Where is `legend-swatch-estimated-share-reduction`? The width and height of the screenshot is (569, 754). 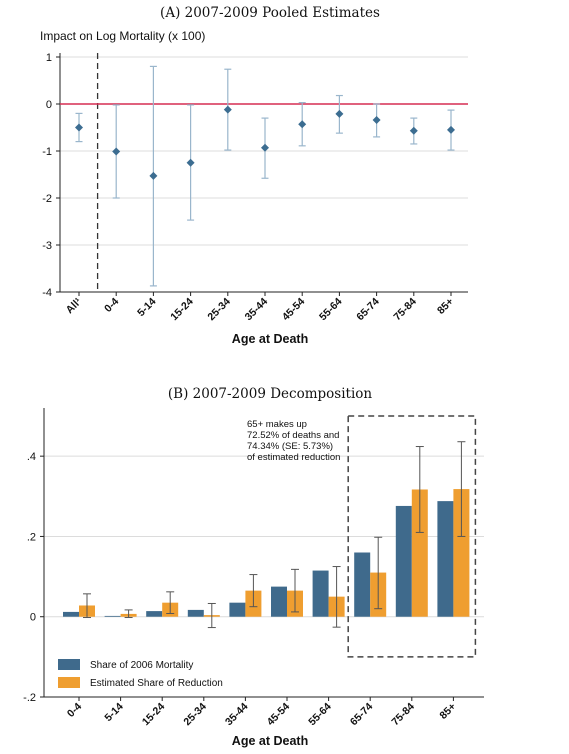 legend-swatch-estimated-share-reduction is located at coordinates (69, 682).